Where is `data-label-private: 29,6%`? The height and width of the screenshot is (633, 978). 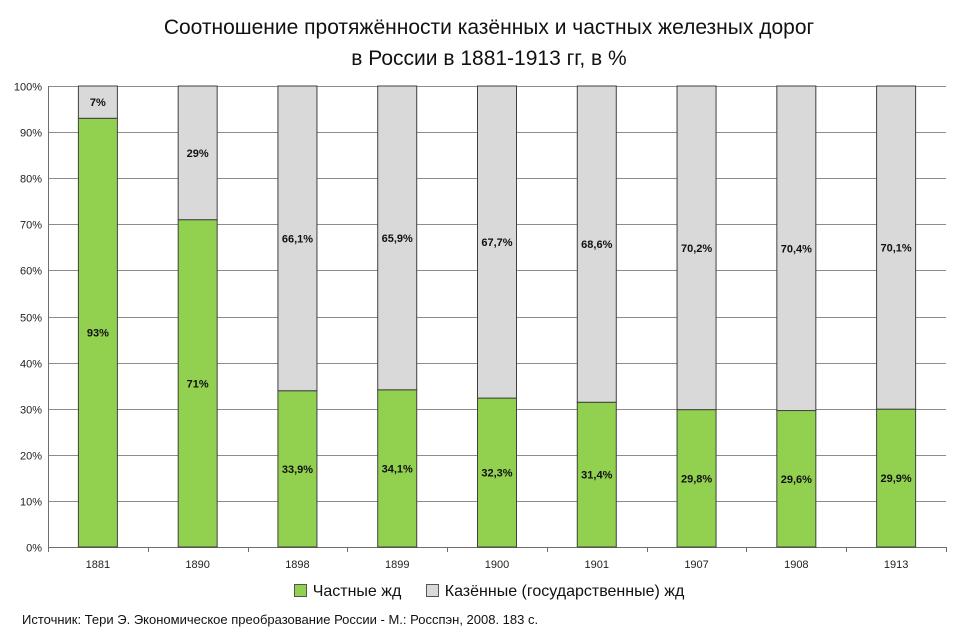
data-label-private: 29,6% is located at coordinates (796, 480).